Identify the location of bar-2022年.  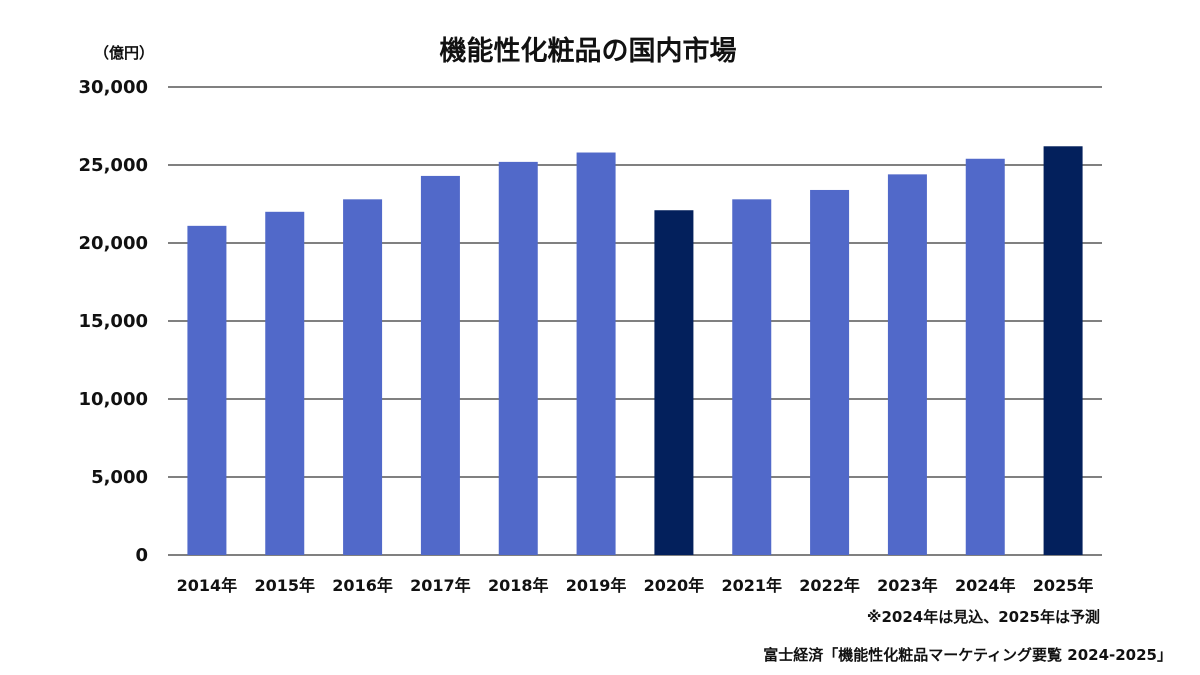
(830, 372).